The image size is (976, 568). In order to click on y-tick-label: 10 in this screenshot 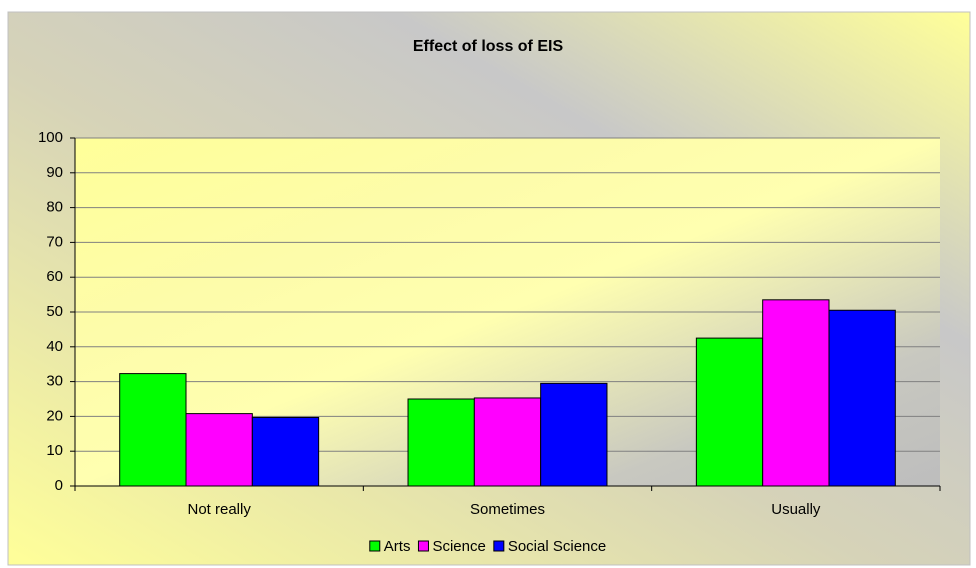, I will do `click(54, 450)`.